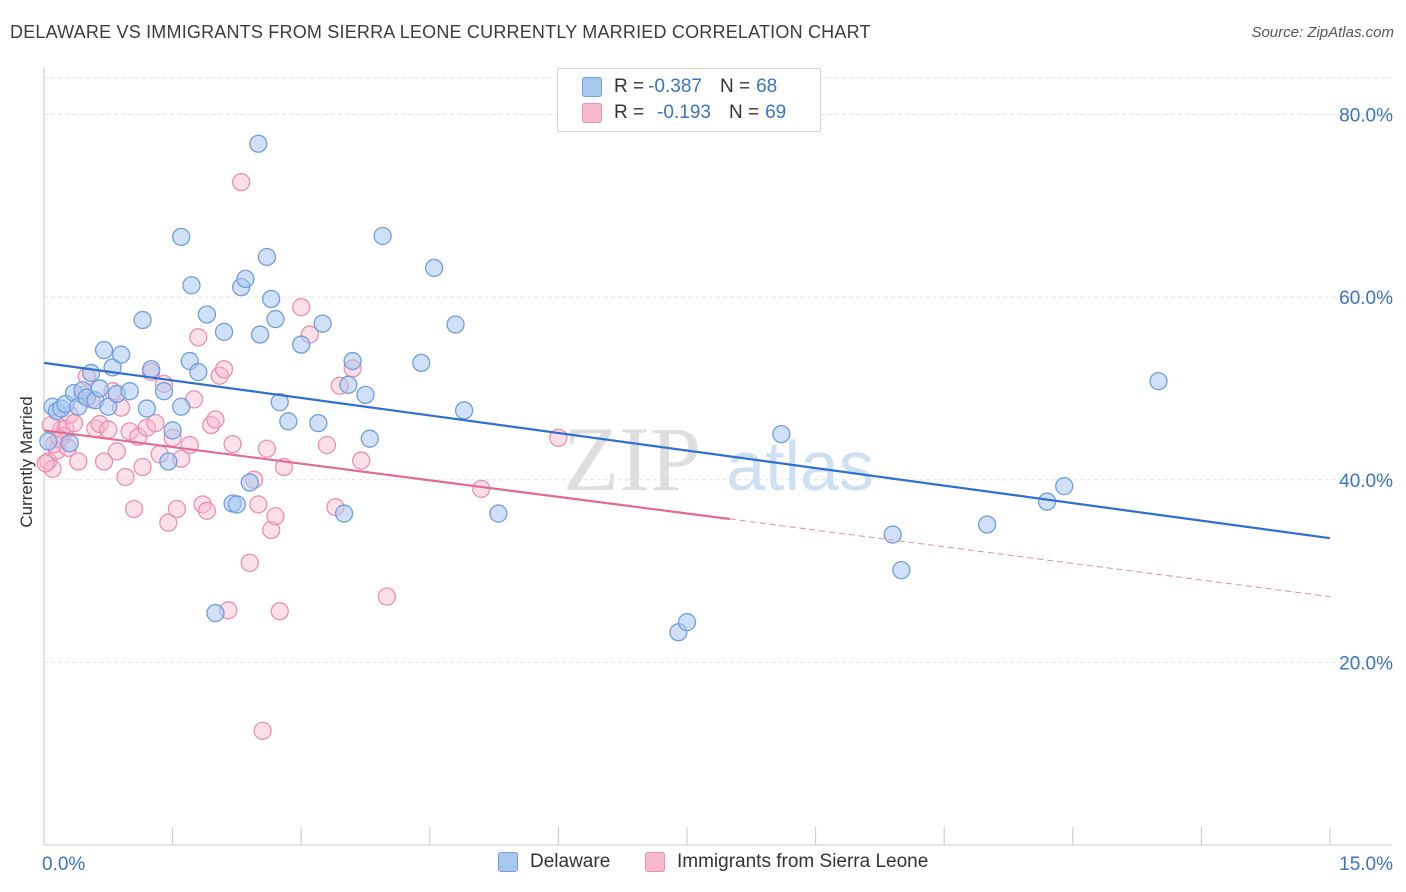 The height and width of the screenshot is (892, 1406). What do you see at coordinates (570, 861) in the screenshot?
I see `legend-label-delaware: Delaware` at bounding box center [570, 861].